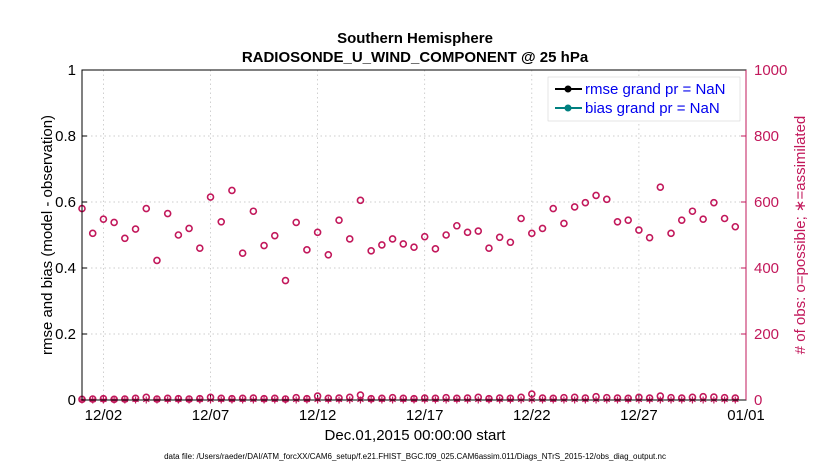 This screenshot has height=470, width=830. Describe the element at coordinates (211, 415) in the screenshot. I see `x-tick-label: 12/07` at that location.